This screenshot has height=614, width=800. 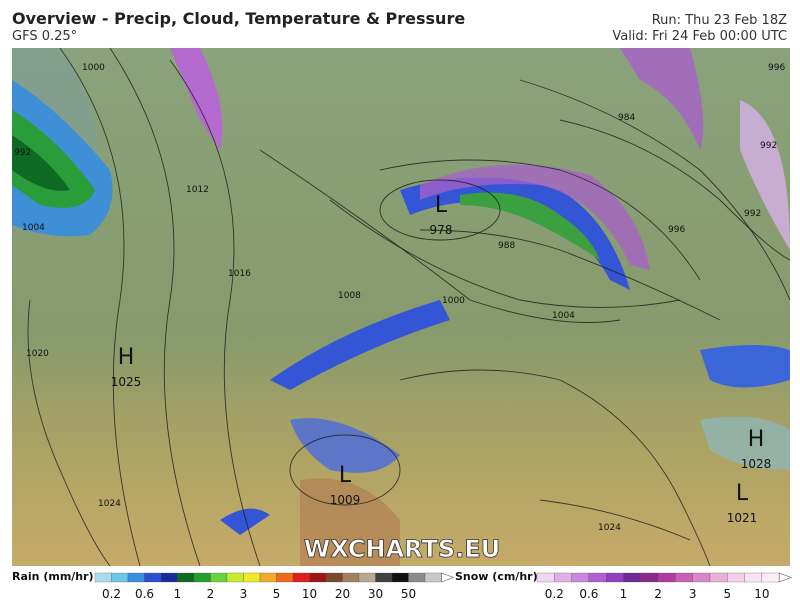 What do you see at coordinates (408, 594) in the screenshot?
I see `legend-label: 50` at bounding box center [408, 594].